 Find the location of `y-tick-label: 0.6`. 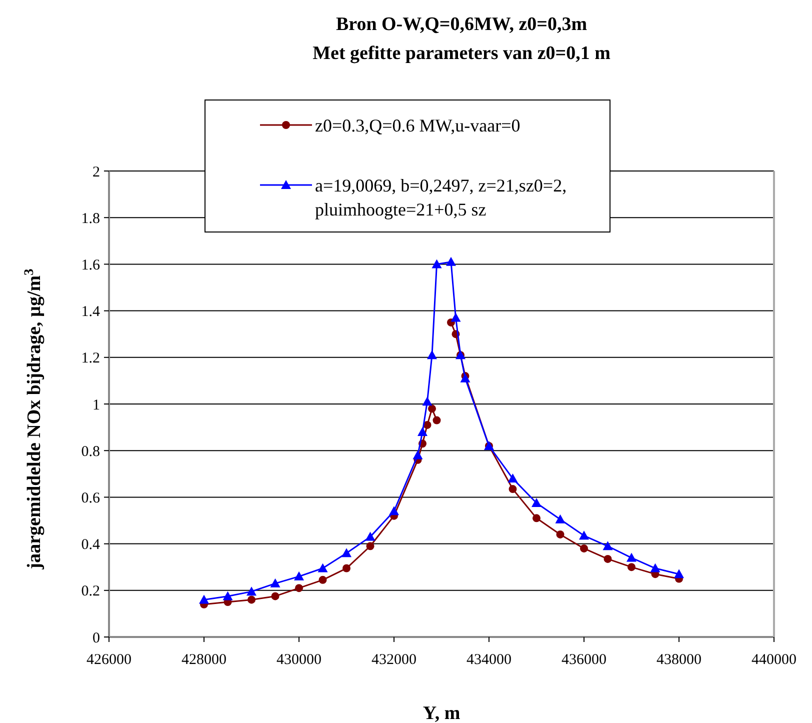

y-tick-label: 0.6 is located at coordinates (90, 498).